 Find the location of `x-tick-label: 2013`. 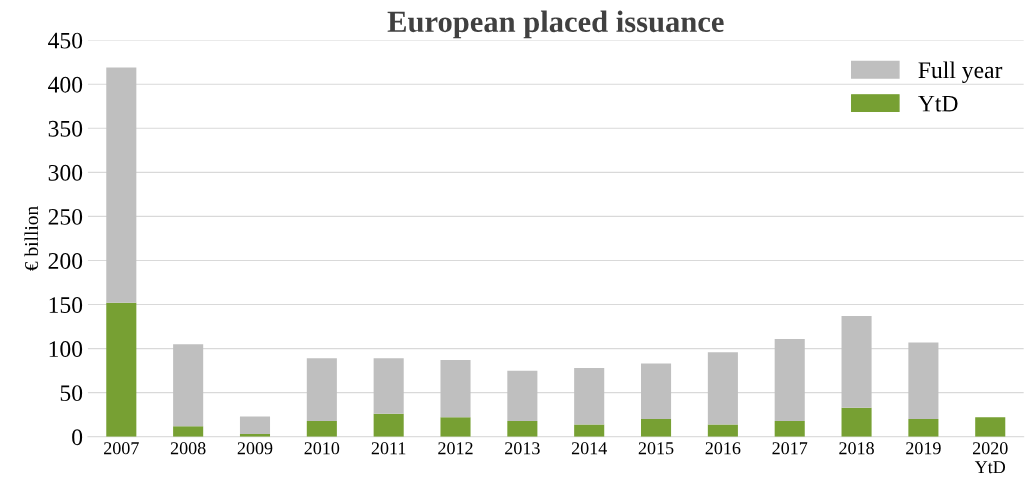

x-tick-label: 2013 is located at coordinates (522, 448).